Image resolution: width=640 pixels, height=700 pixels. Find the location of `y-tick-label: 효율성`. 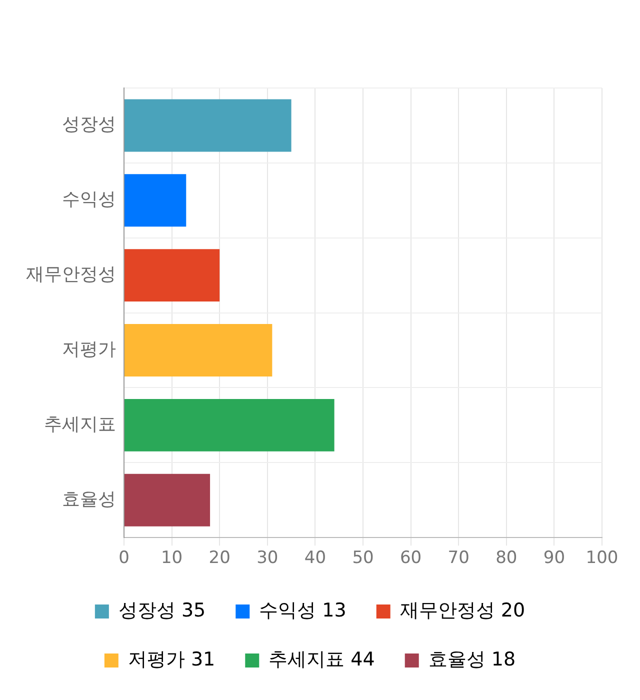

y-tick-label: 효율성 is located at coordinates (89, 499).